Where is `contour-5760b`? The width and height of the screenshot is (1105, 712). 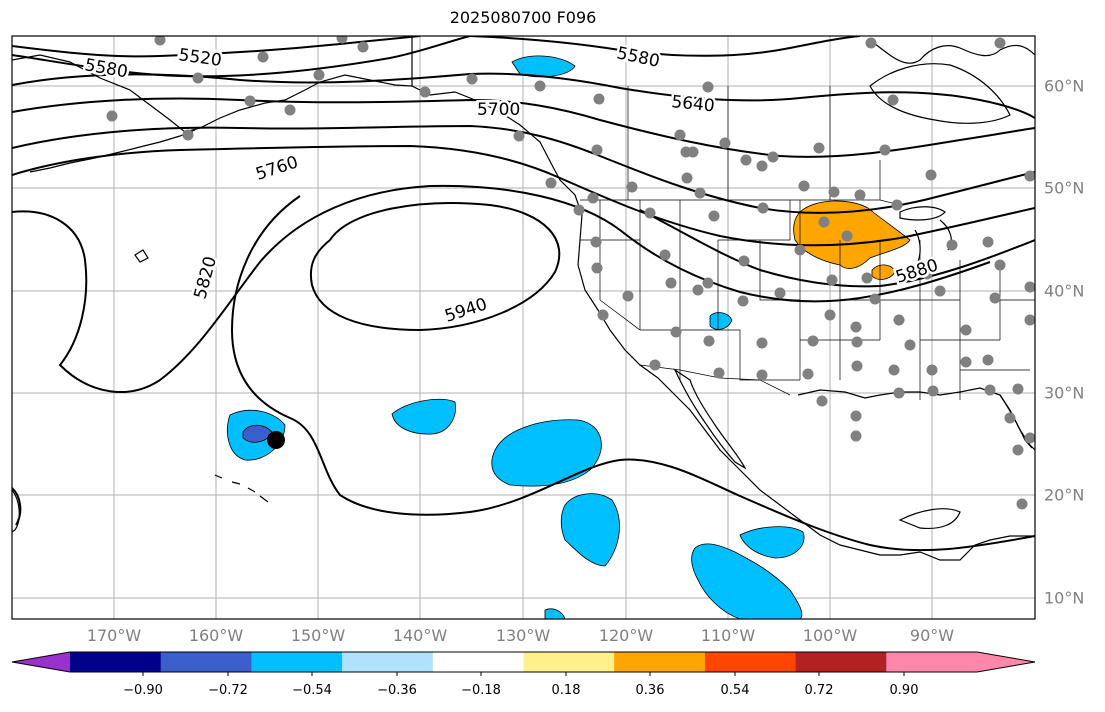 contour-5760b is located at coordinates (523, 195).